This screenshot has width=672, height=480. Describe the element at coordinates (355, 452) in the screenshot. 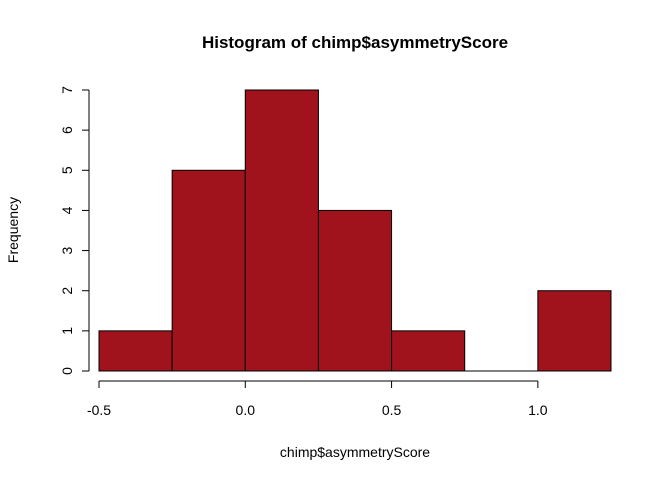

I see `x-axis-label: chimp$asymmetryScore` at that location.